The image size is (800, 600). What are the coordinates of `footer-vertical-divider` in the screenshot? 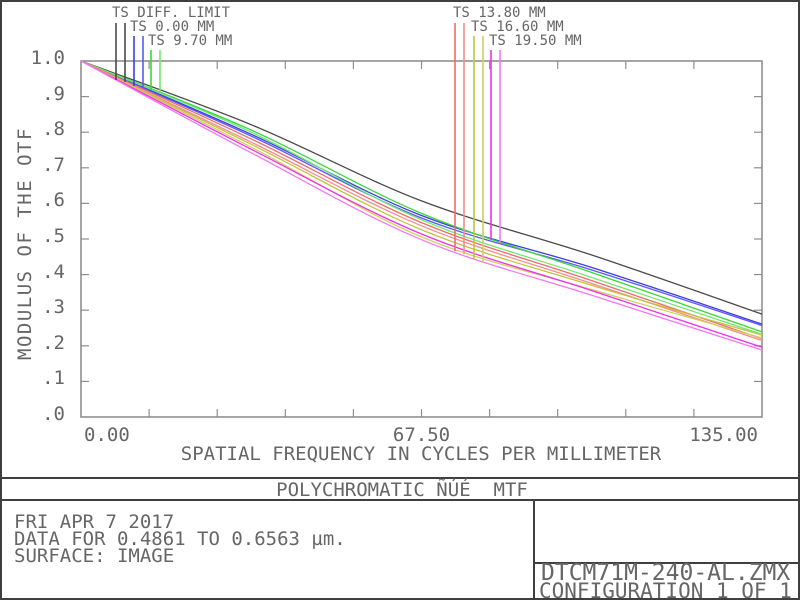 It's located at (534, 548).